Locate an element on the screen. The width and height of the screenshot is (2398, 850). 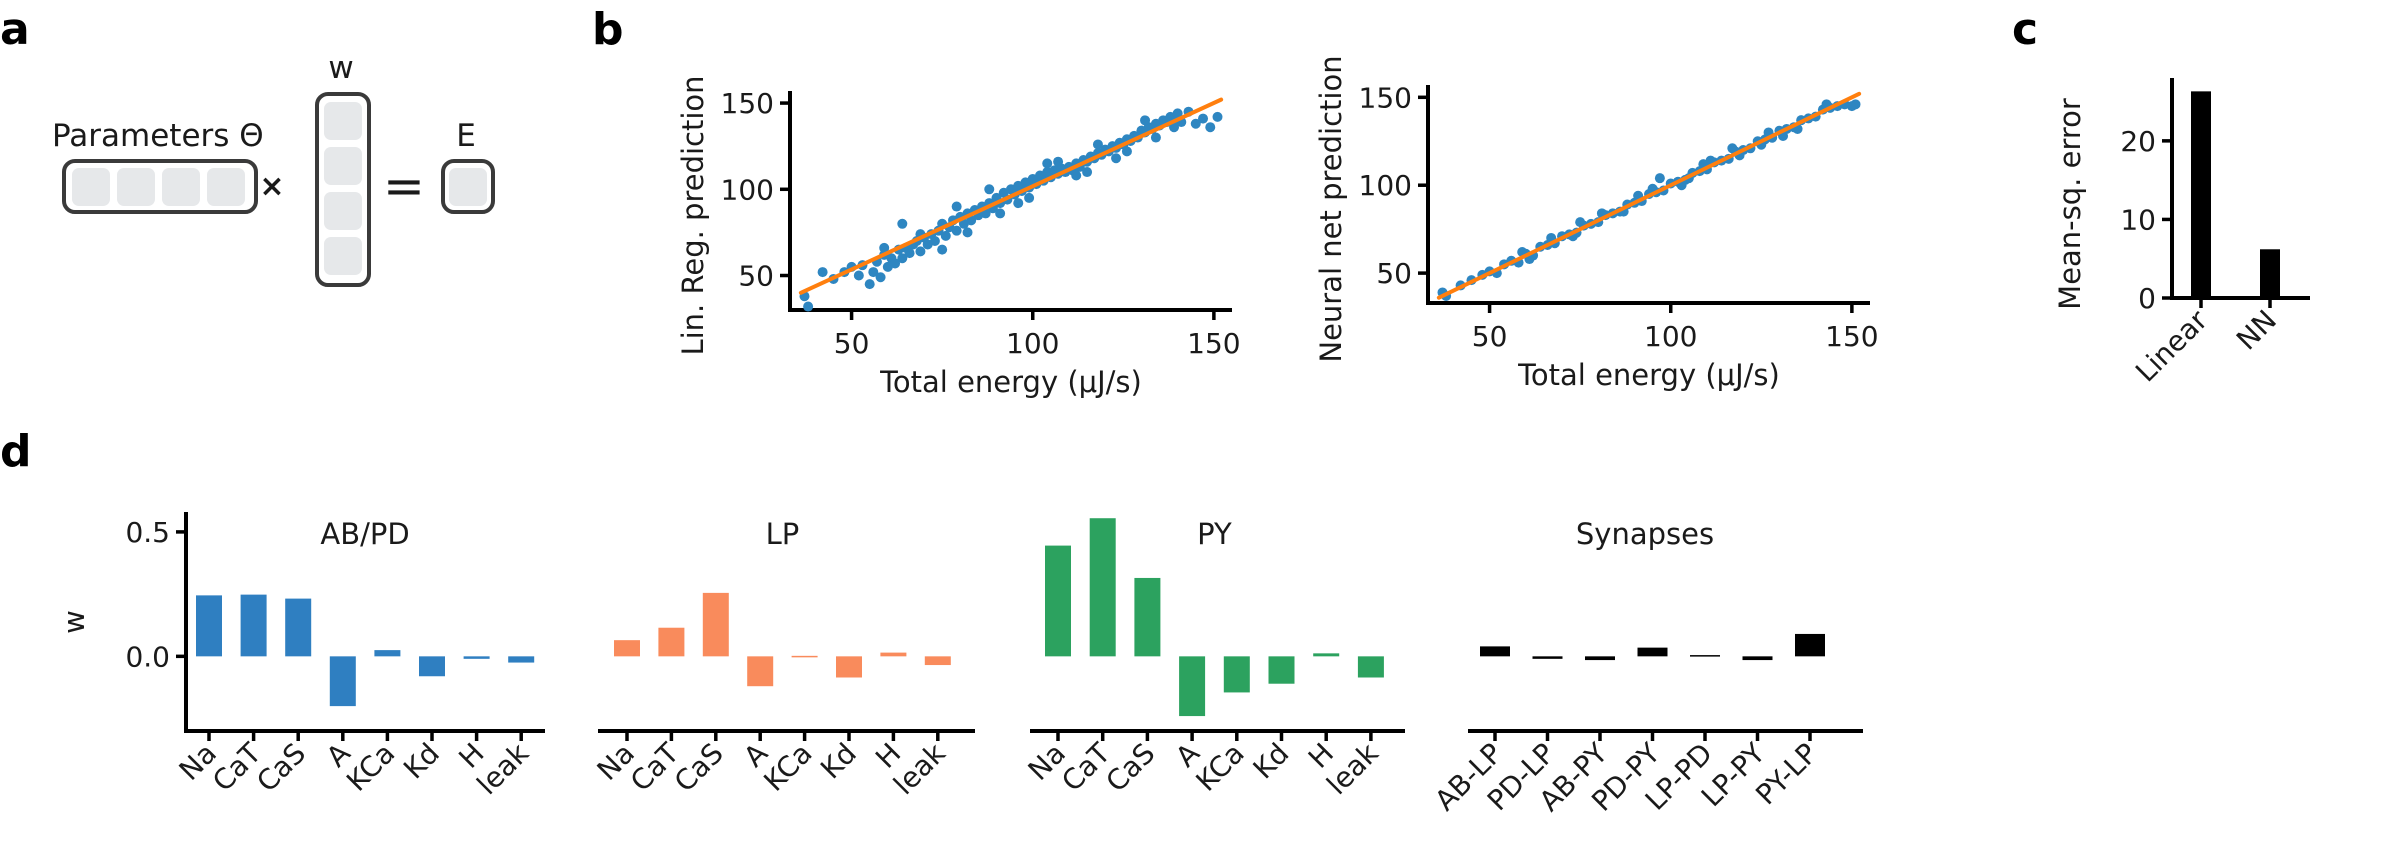
y-tick-label: 0.0 is located at coordinates (147, 656).